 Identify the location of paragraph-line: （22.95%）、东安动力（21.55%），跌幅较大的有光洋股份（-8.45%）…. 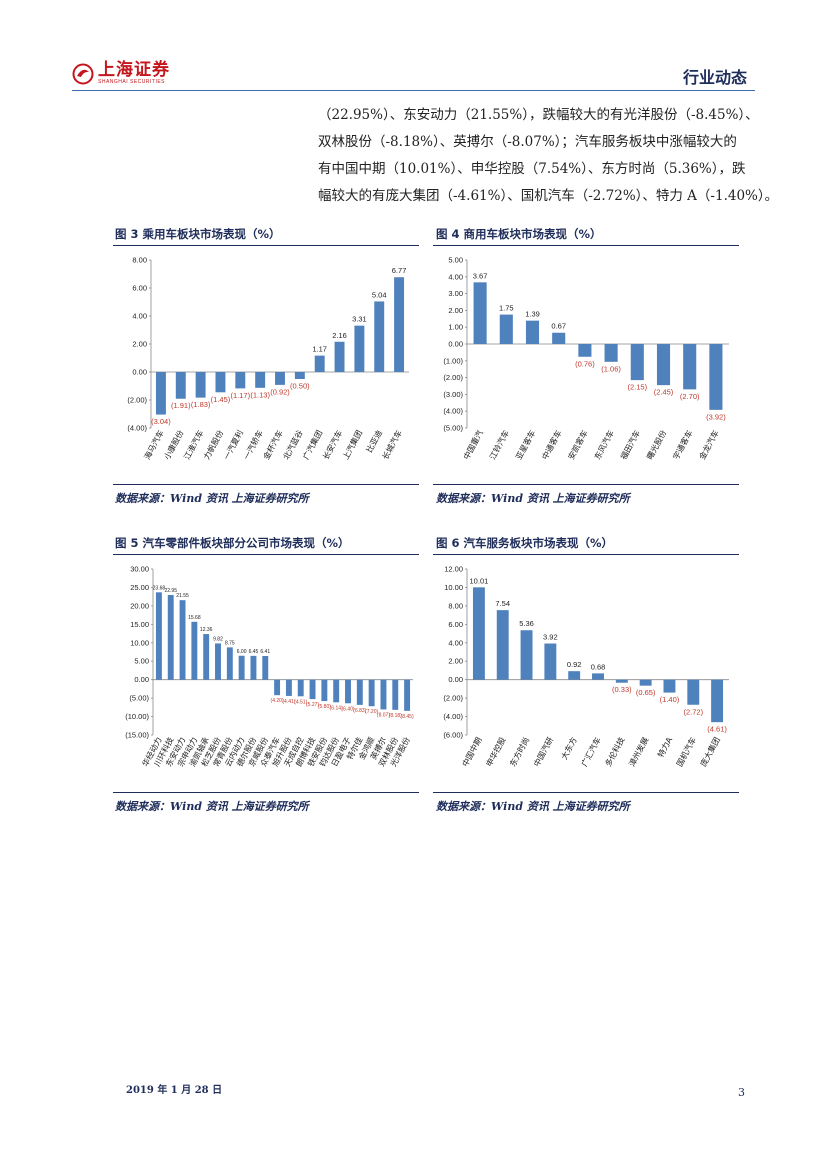
(538, 115).